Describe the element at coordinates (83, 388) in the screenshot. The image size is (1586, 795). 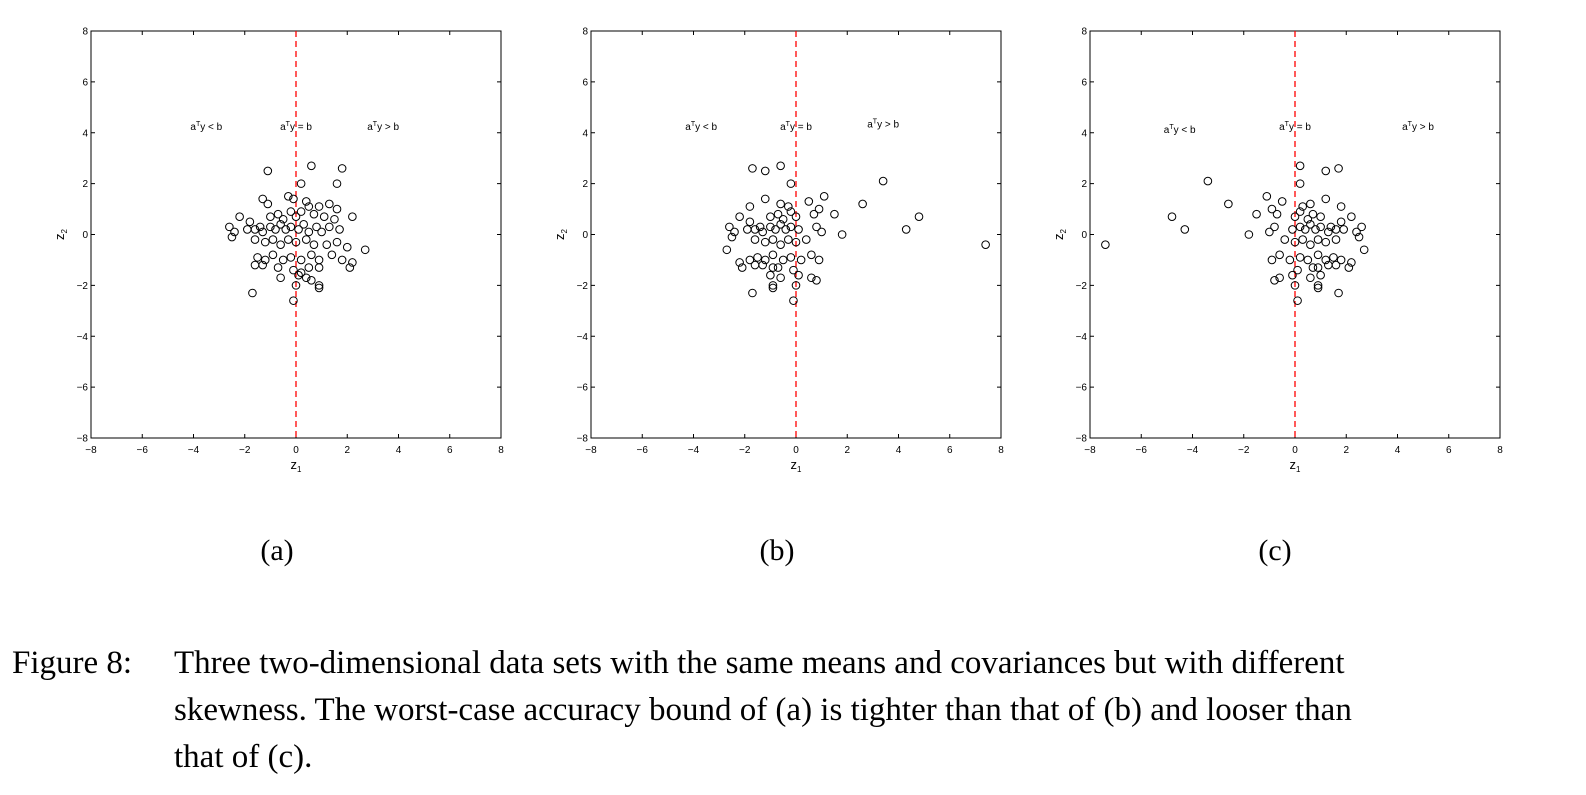
I see `y-tick-label-a: −6` at that location.